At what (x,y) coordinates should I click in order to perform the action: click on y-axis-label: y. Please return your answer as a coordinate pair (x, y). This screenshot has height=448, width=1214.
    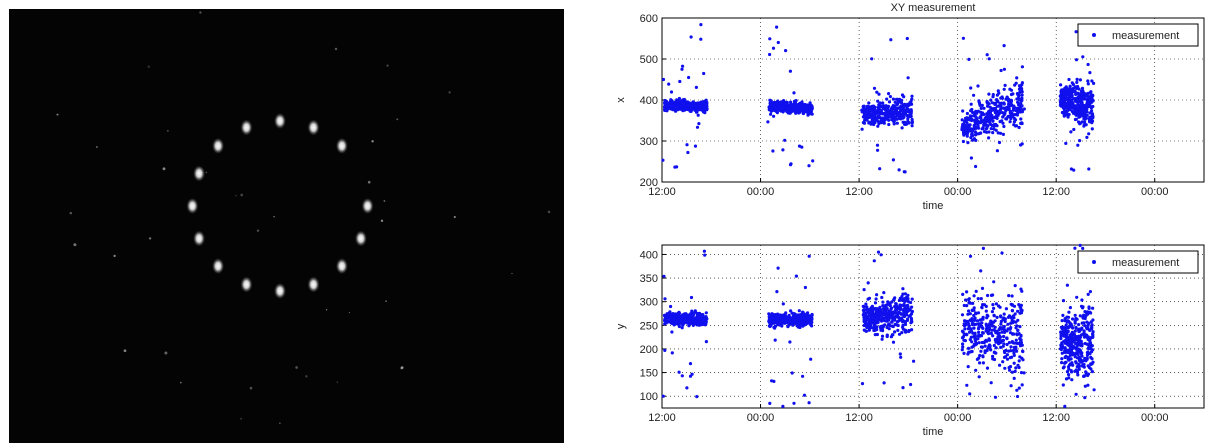
    Looking at the image, I should click on (621, 326).